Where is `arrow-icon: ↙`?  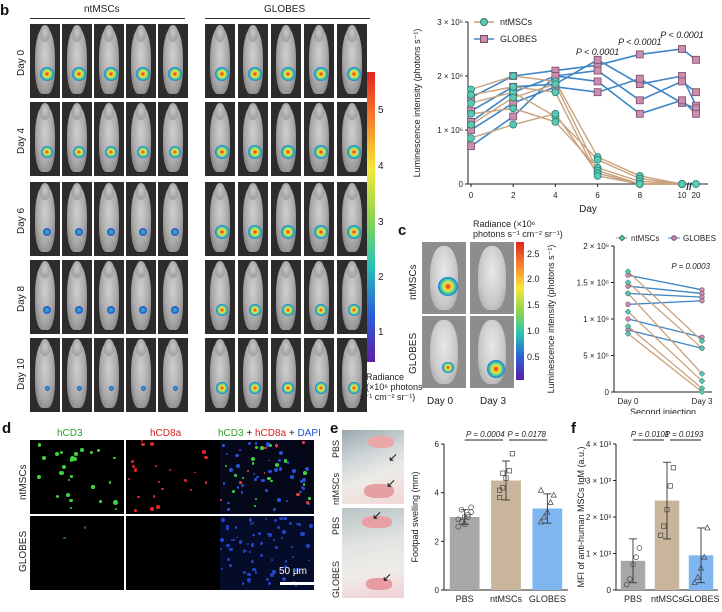 arrow-icon: ↙ is located at coordinates (377, 515).